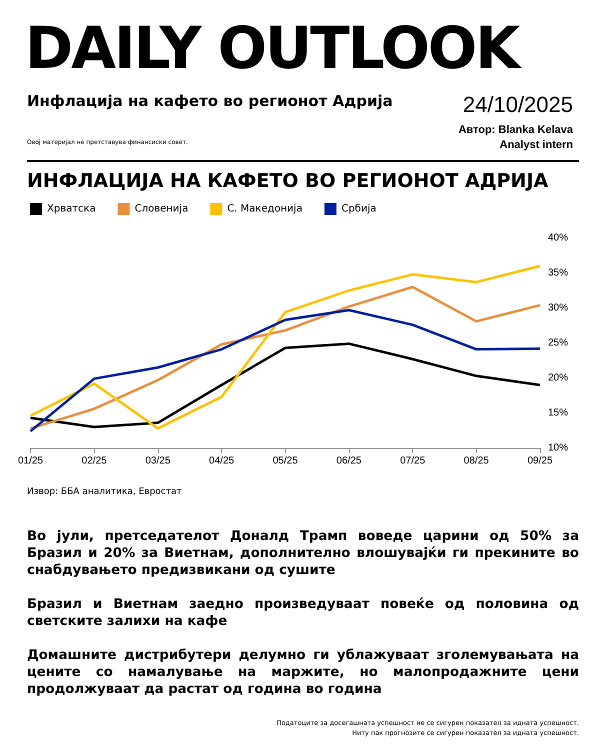 The width and height of the screenshot is (600, 750). Describe the element at coordinates (95, 461) in the screenshot. I see `x-tick-label: 02/25` at that location.